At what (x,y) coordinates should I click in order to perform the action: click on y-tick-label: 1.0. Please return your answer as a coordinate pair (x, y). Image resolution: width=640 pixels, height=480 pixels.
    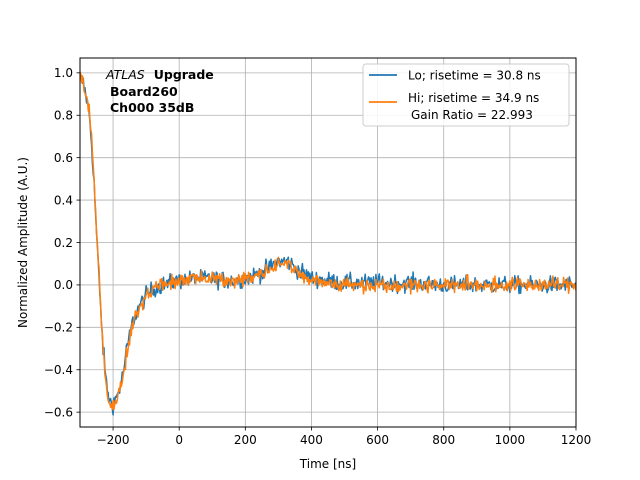
    Looking at the image, I should click on (63, 73).